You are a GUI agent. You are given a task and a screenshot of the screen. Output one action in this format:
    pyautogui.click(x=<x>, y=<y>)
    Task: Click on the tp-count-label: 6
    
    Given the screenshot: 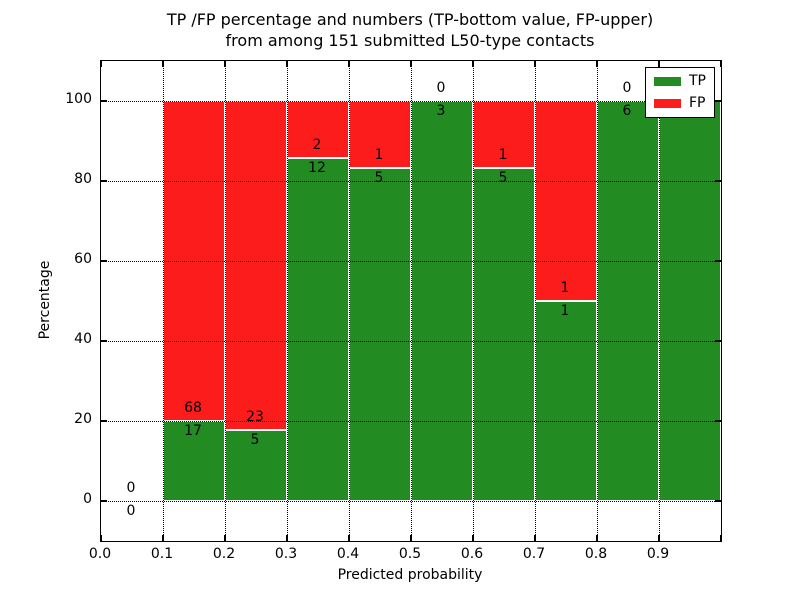 What is the action you would take?
    pyautogui.click(x=627, y=111)
    